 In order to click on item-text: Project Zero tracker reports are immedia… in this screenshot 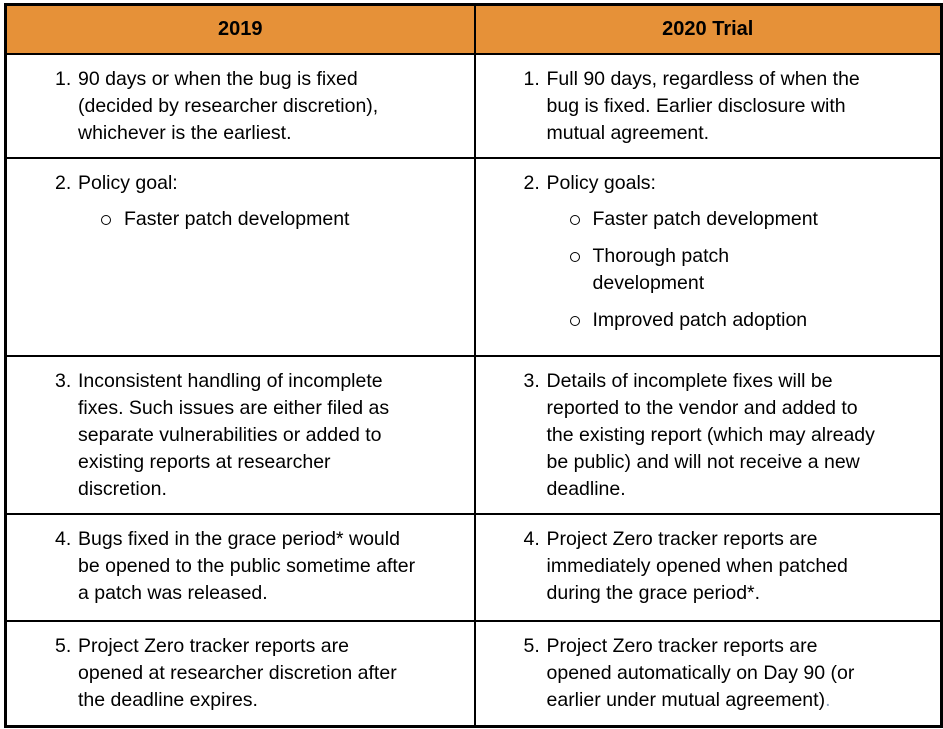, I will do `click(697, 566)`.